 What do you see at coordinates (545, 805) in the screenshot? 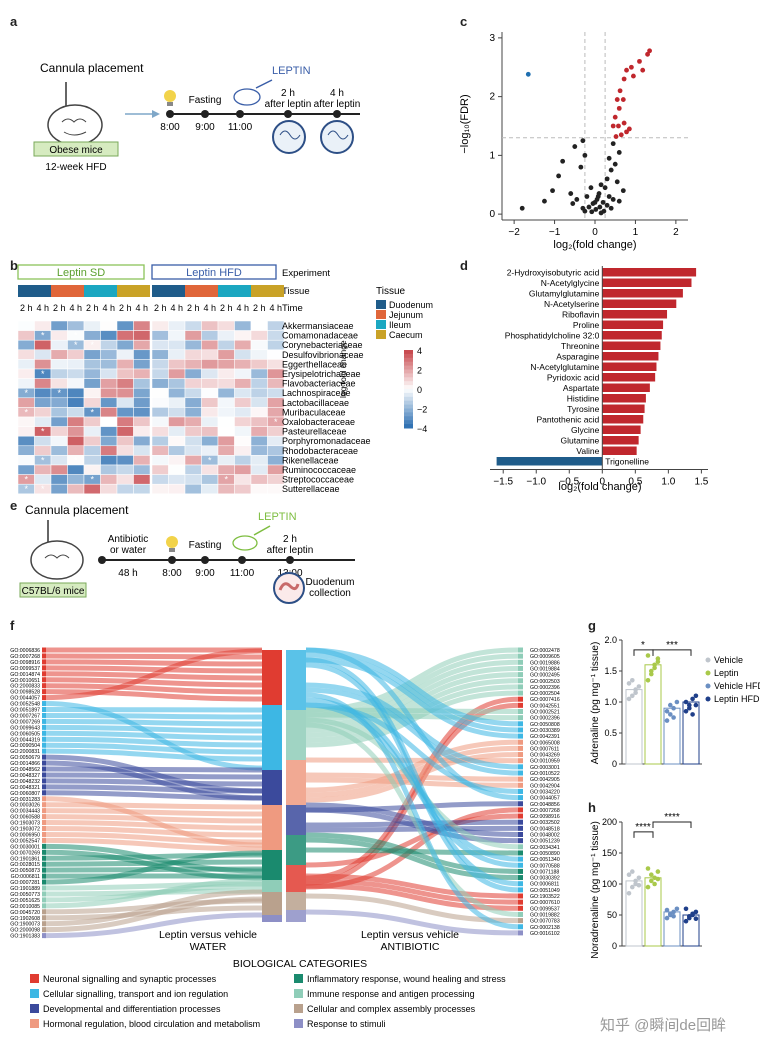
I see `go-term-label: GO:0048856` at bounding box center [545, 805].